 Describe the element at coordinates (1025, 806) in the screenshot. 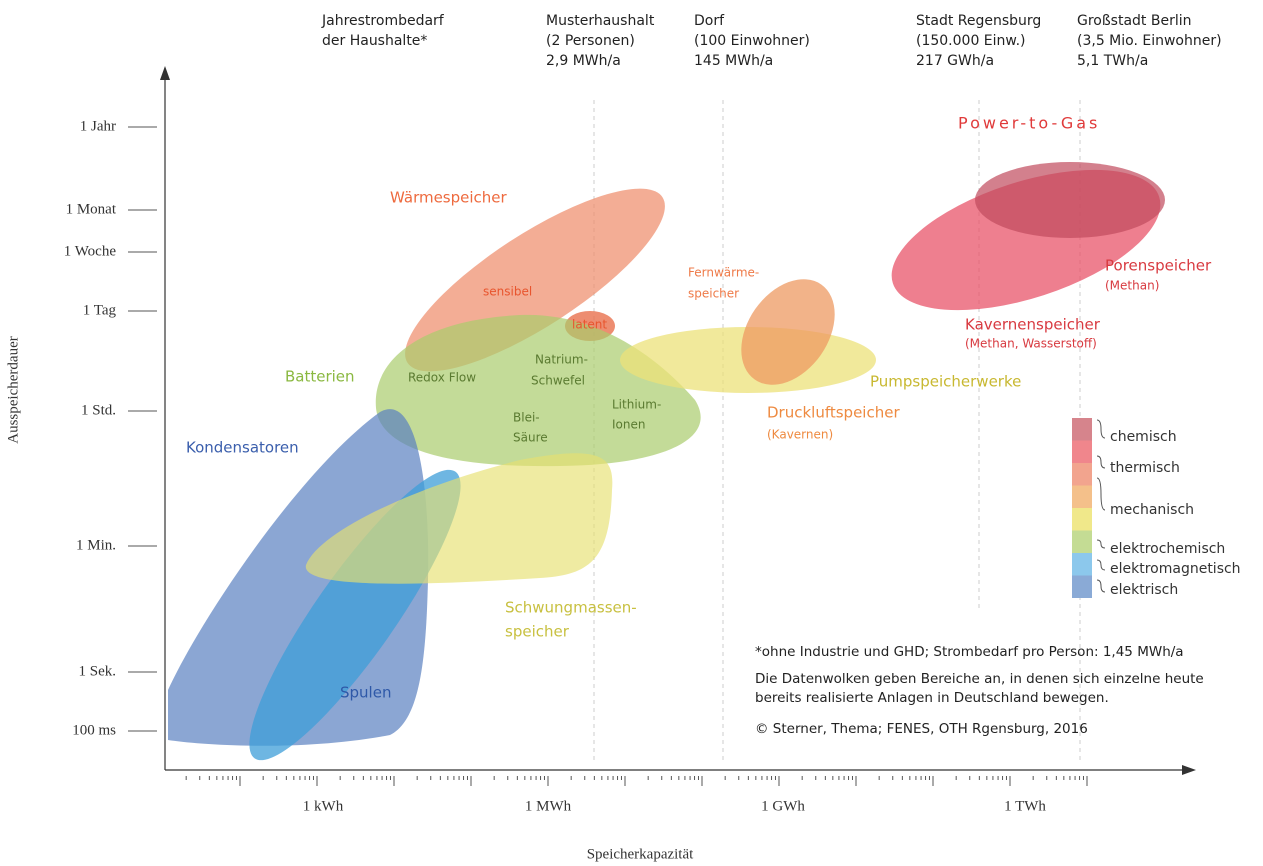

I see `x-tick-label: 1 TWh` at that location.